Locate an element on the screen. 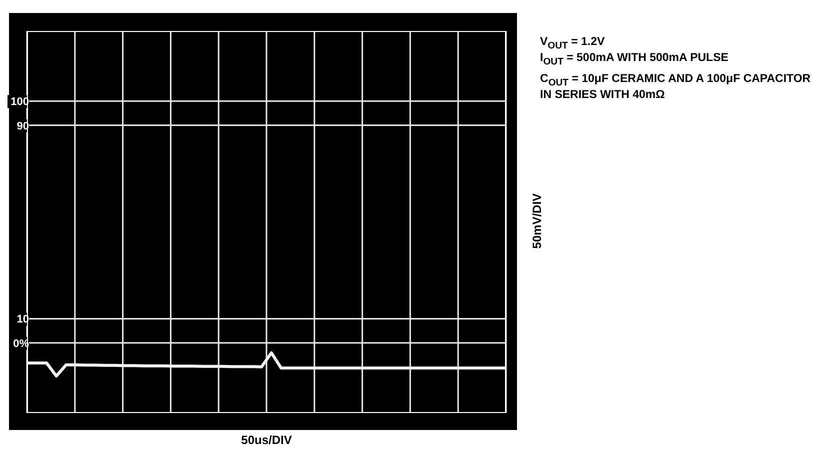 The image size is (828, 449). x-axis-title: 50us/DIV is located at coordinates (266, 440).